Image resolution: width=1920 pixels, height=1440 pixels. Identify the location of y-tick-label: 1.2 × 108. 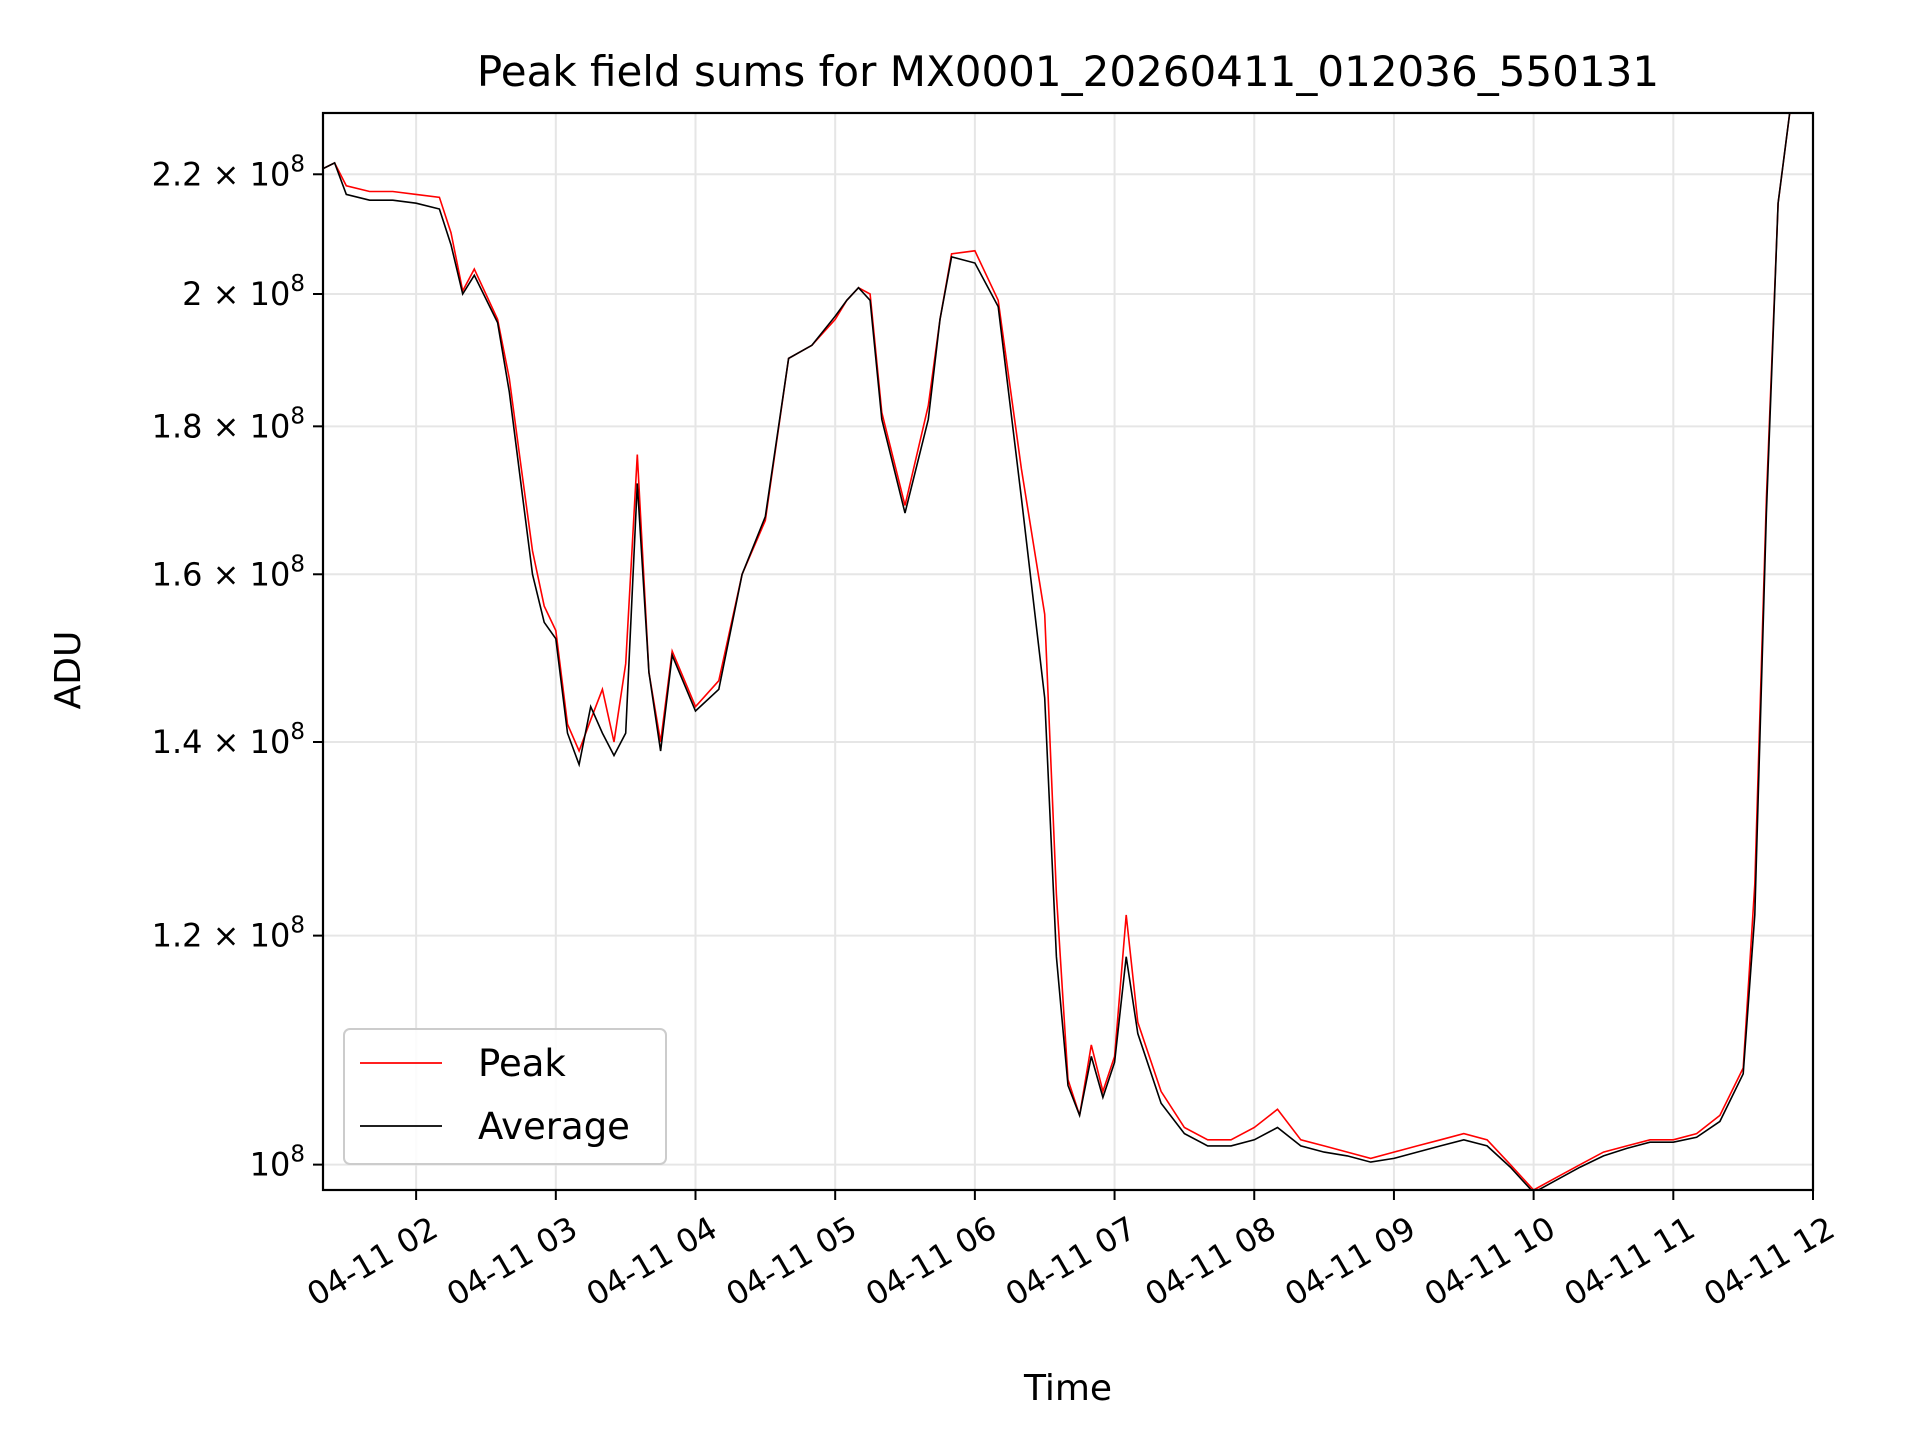
(228, 934).